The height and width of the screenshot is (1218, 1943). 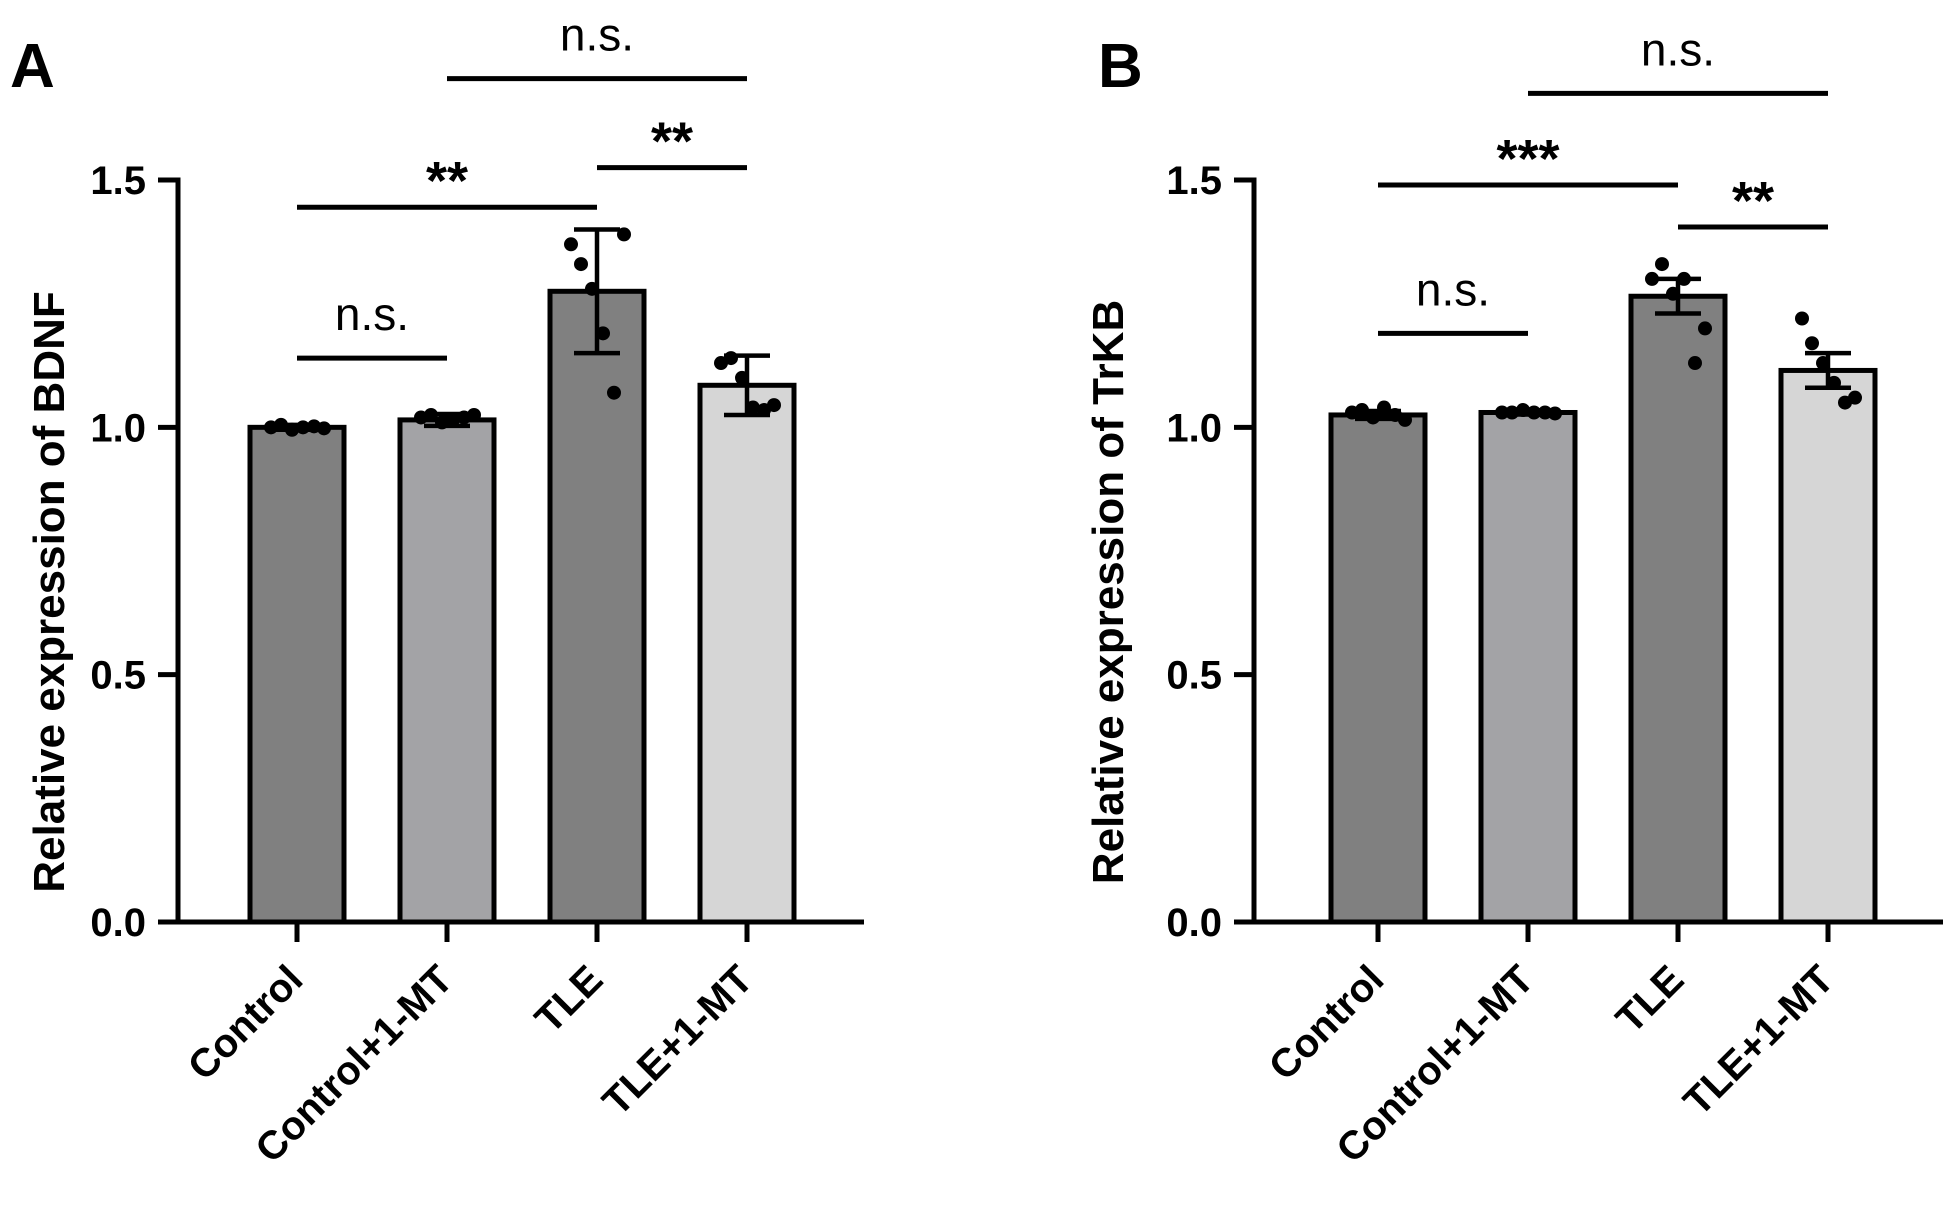 I want to click on panel-b-category-label: TLE, so click(x=1650, y=999).